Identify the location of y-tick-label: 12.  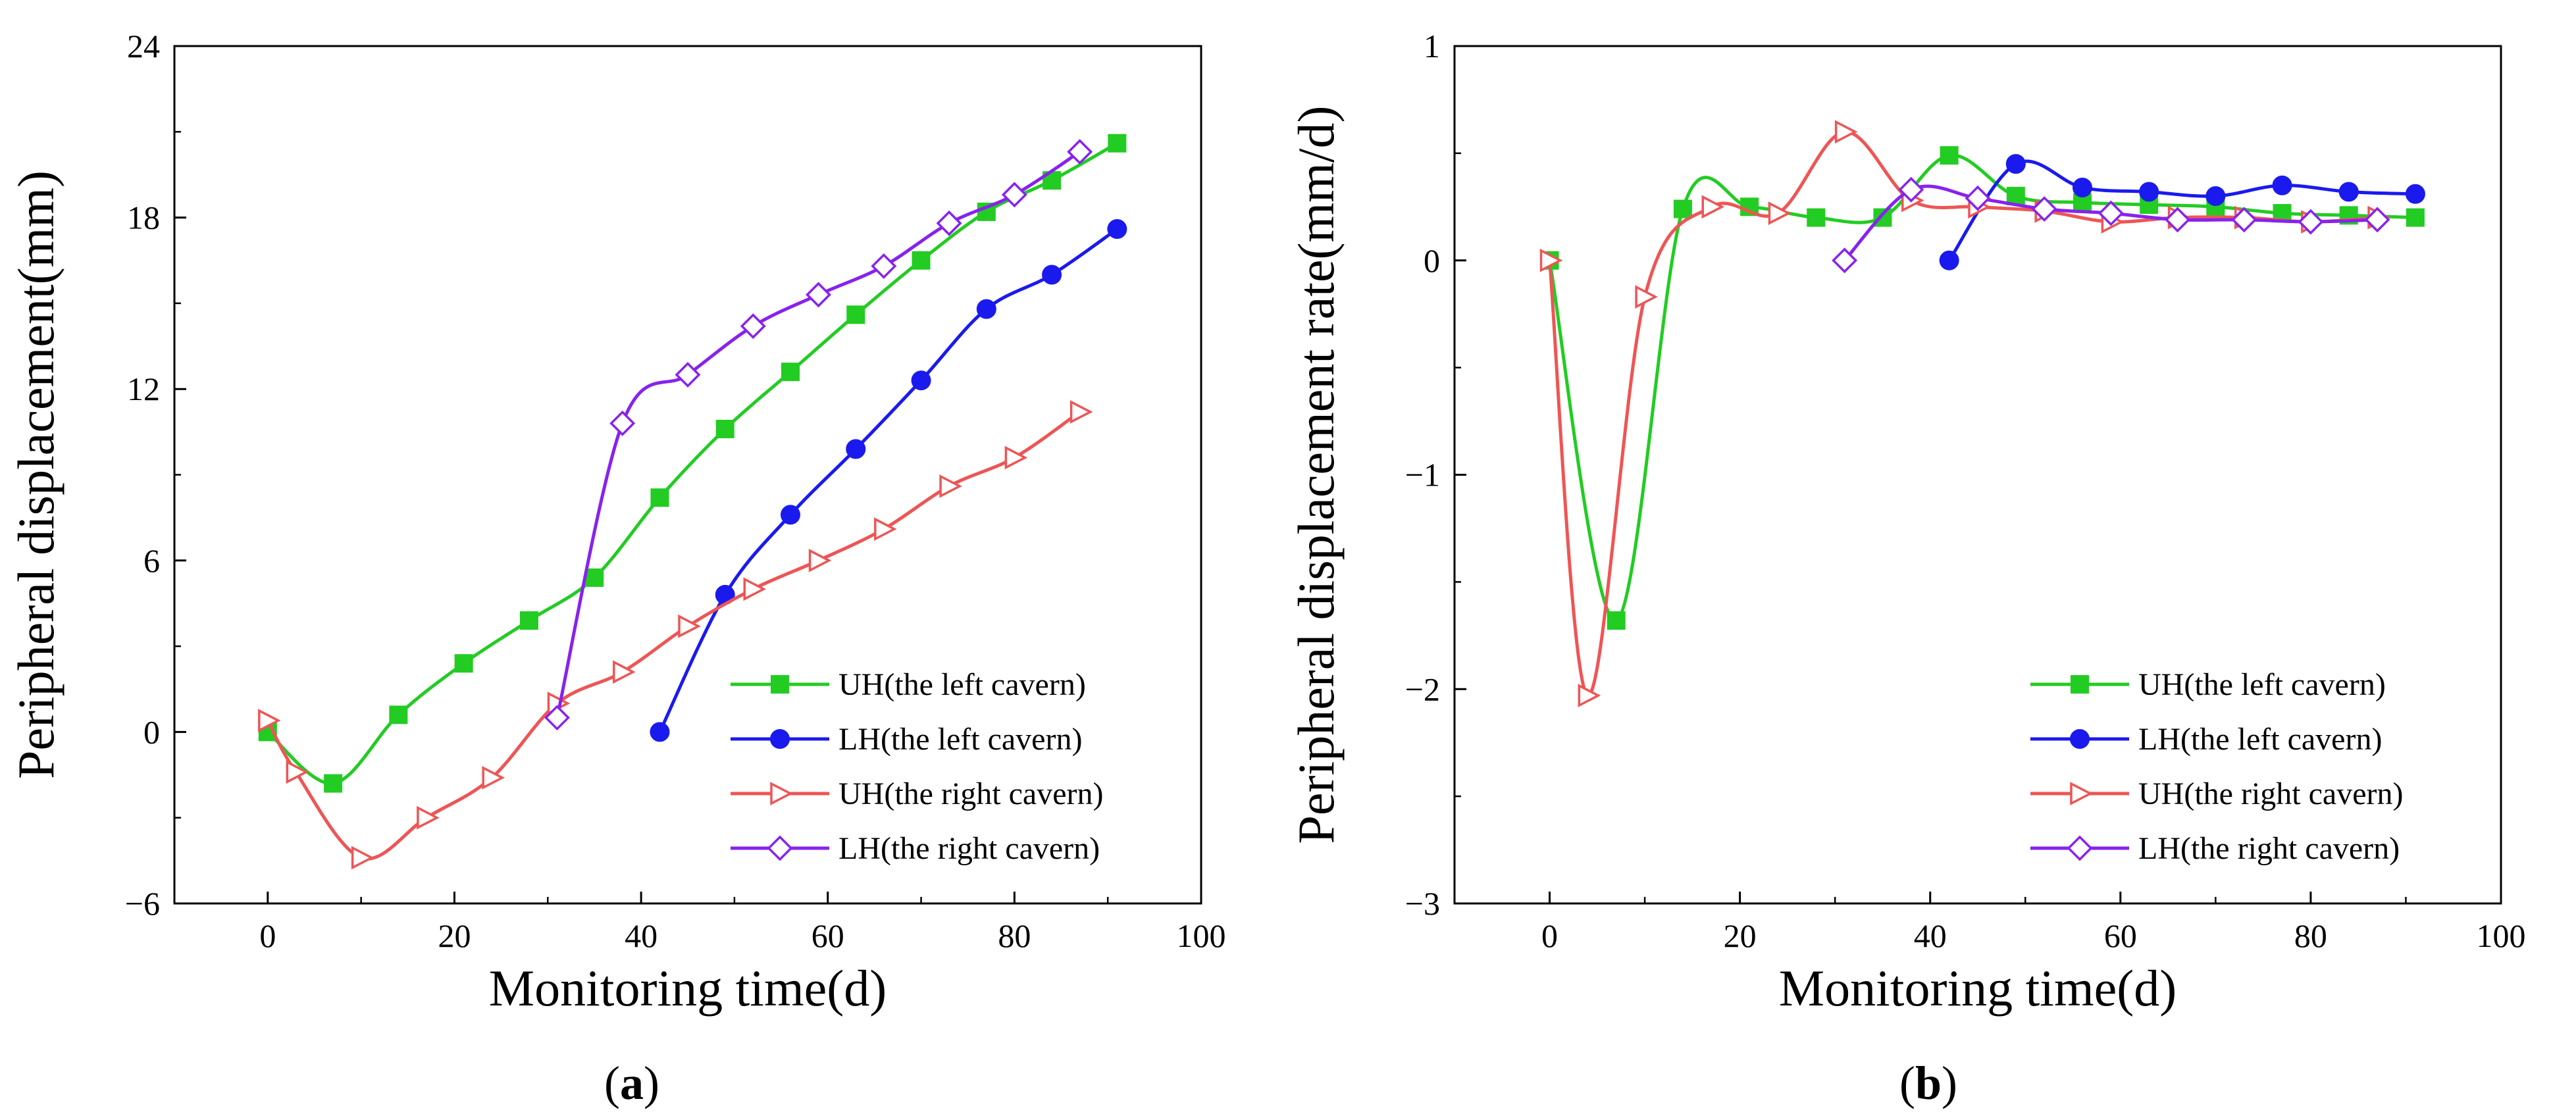
(143, 388).